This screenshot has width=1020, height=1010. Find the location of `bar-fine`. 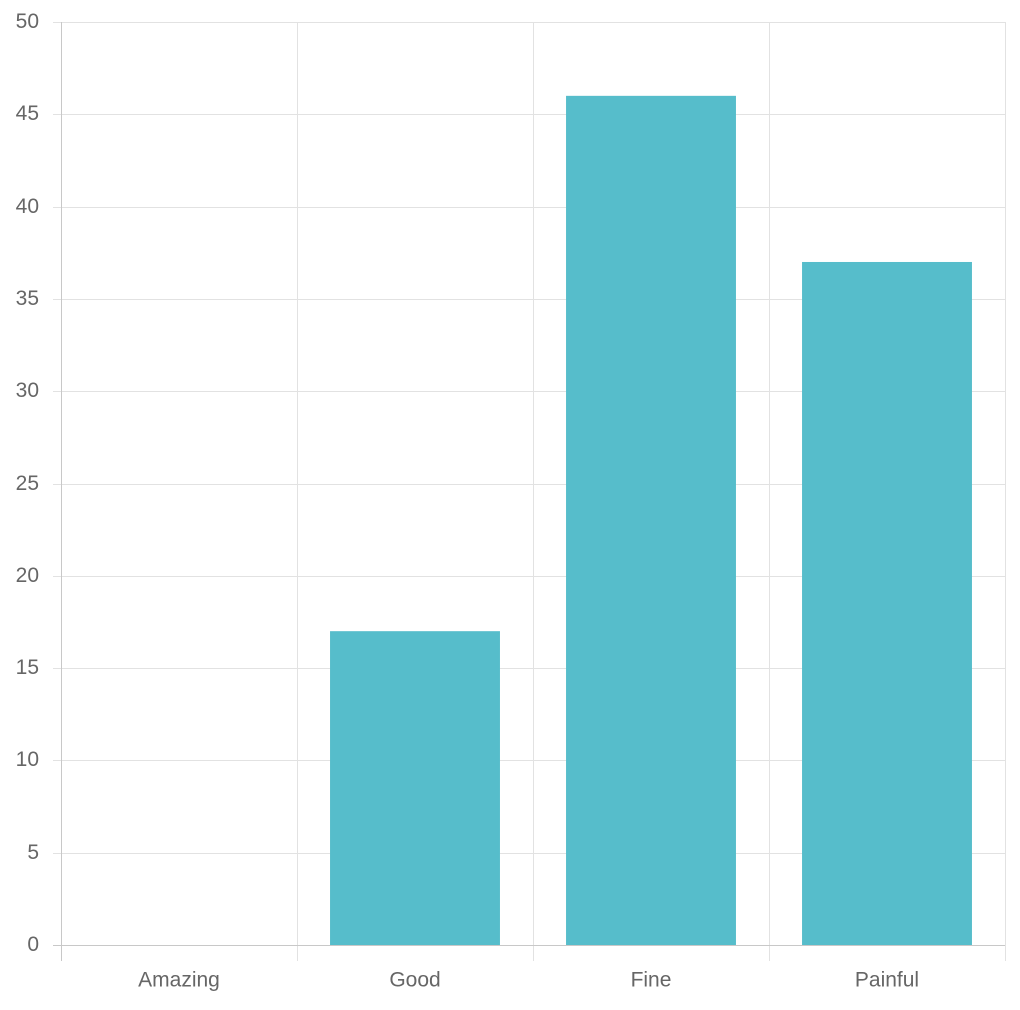

bar-fine is located at coordinates (651, 520).